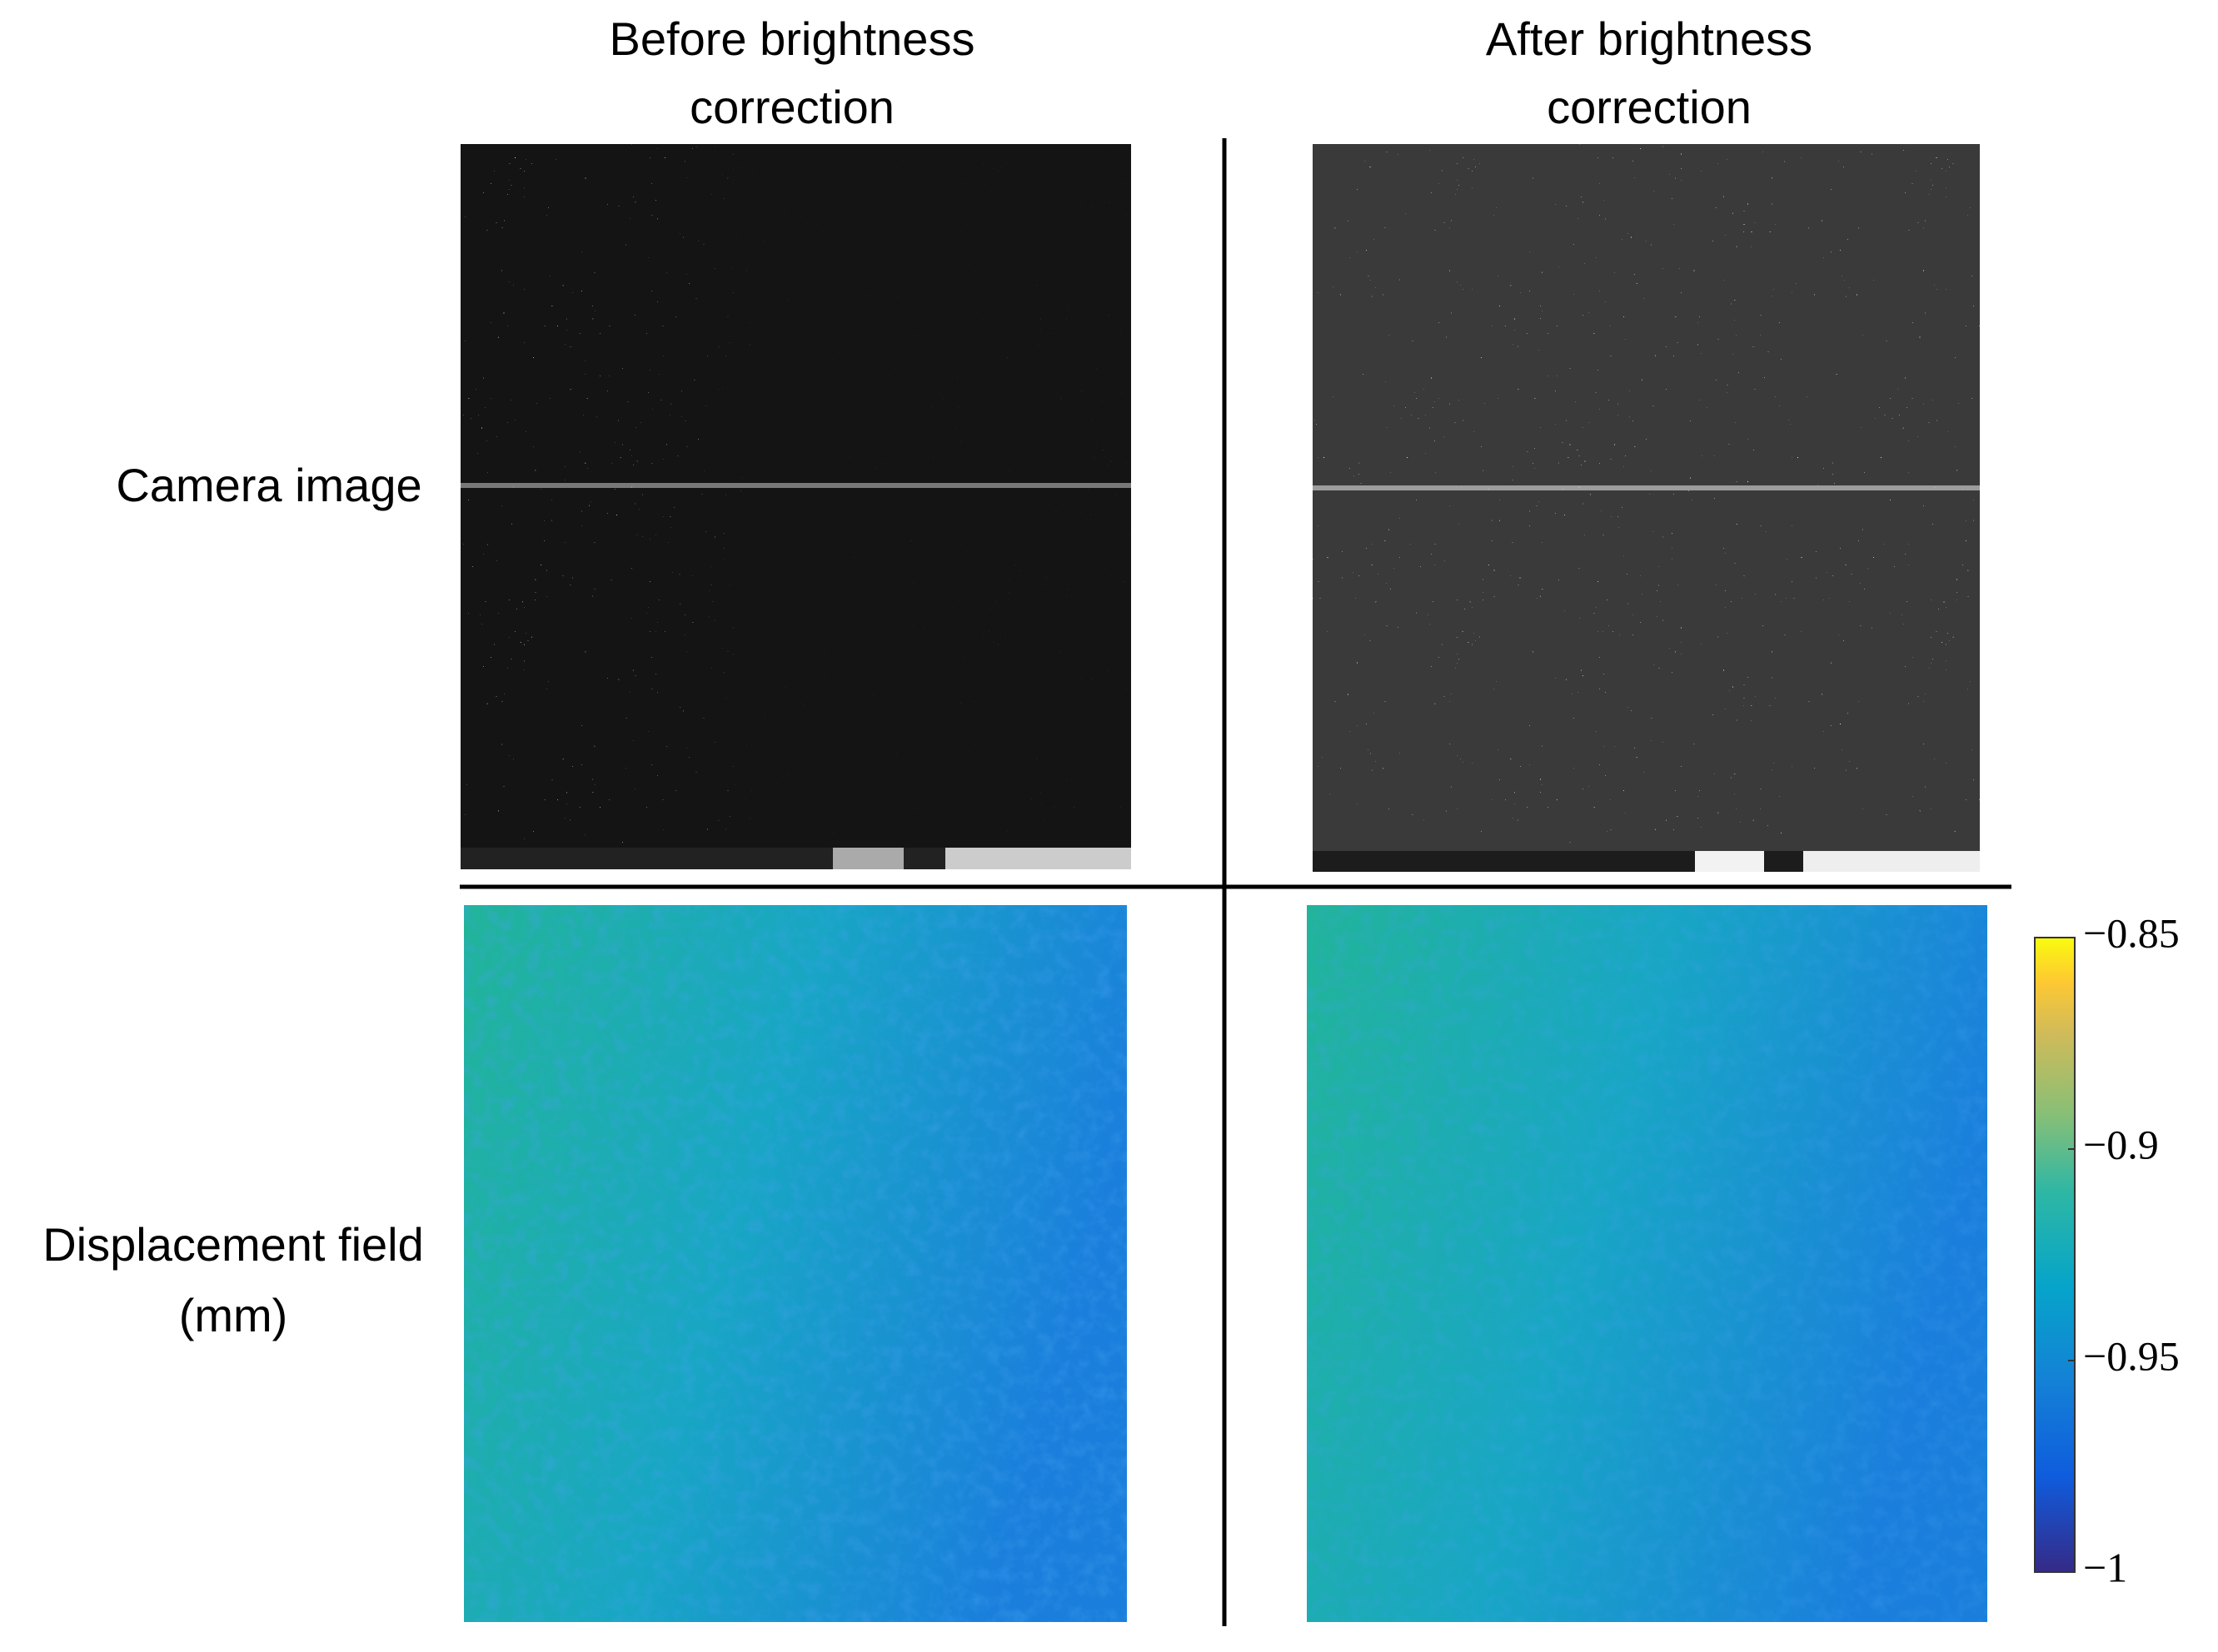 The height and width of the screenshot is (1652, 2218). I want to click on column-title: After brightness, so click(1649, 38).